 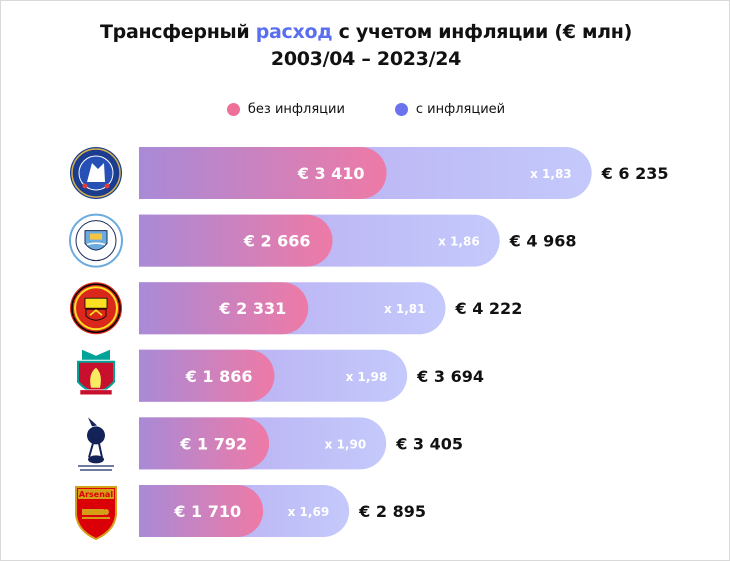 What do you see at coordinates (401, 109) in the screenshot?
I see `legend-dot-inflation` at bounding box center [401, 109].